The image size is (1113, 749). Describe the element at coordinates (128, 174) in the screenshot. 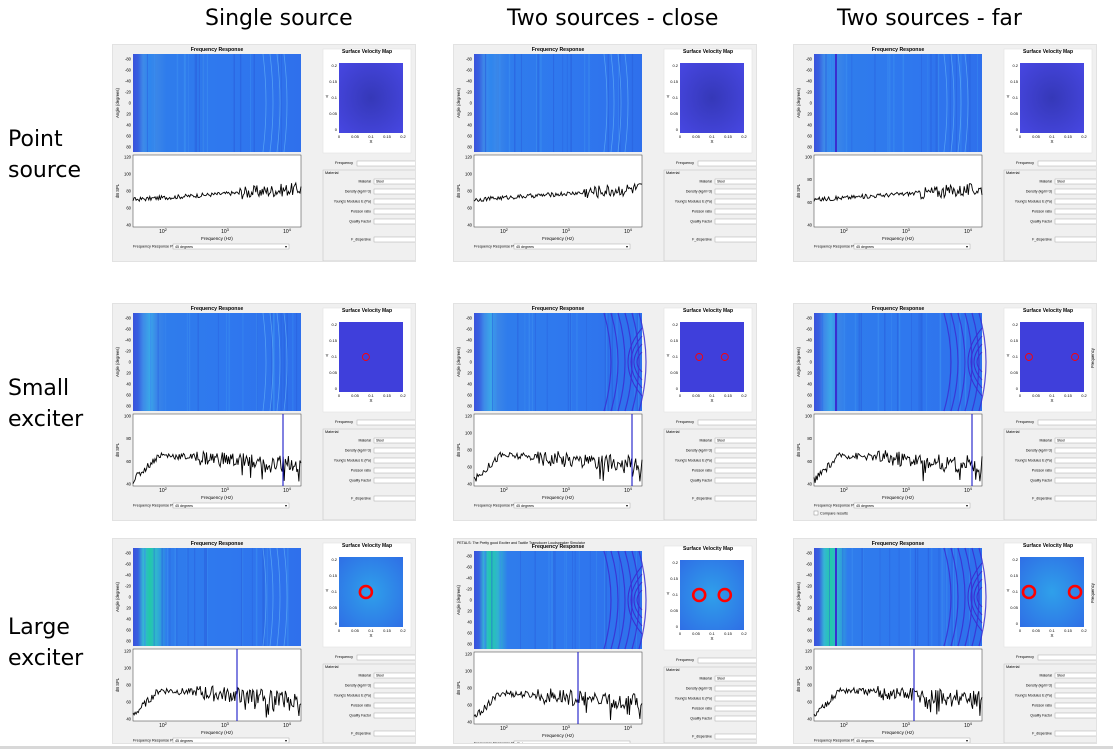

I see `spl-tick-label: 100` at that location.